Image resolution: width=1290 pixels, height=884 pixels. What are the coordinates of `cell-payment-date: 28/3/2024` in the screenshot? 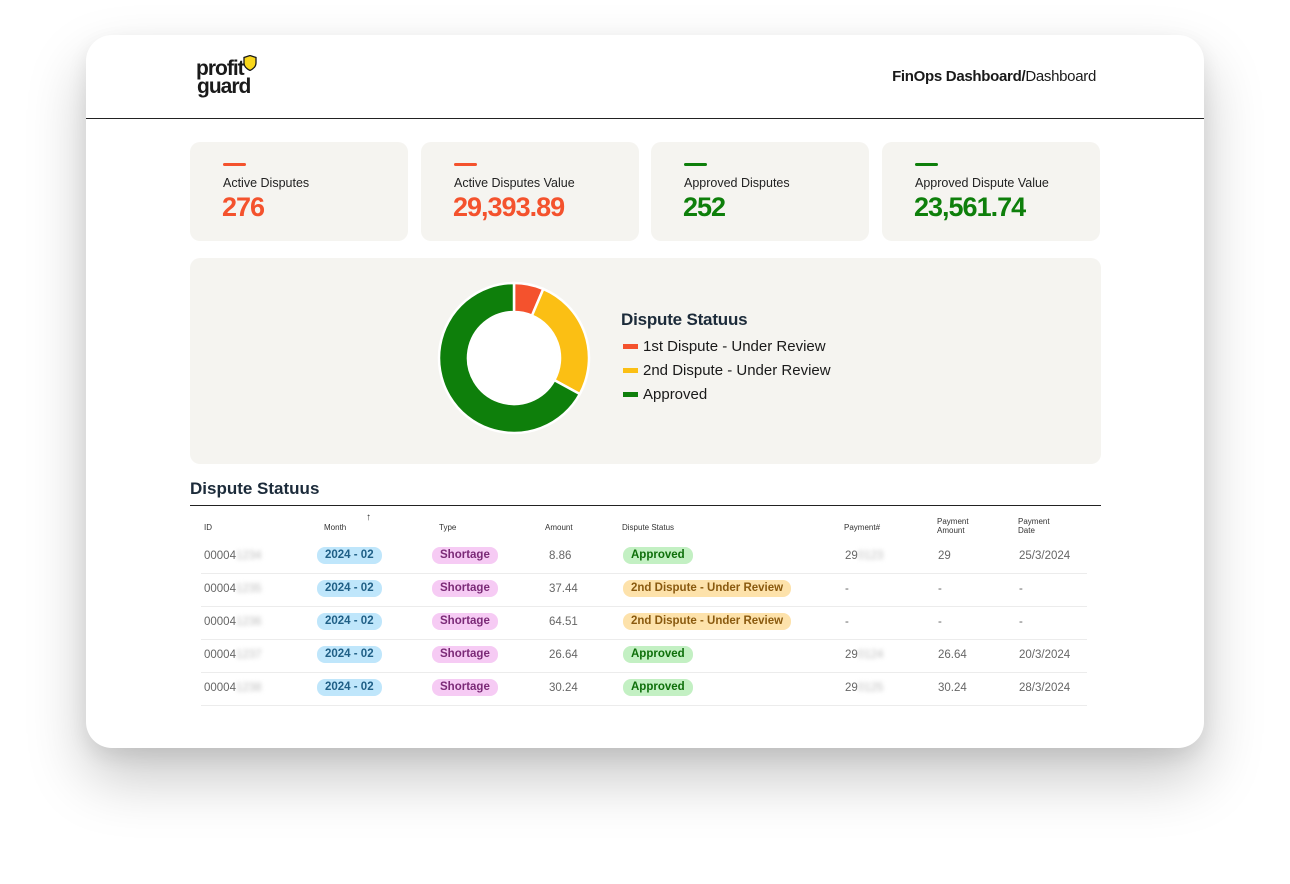 It's located at (1045, 688).